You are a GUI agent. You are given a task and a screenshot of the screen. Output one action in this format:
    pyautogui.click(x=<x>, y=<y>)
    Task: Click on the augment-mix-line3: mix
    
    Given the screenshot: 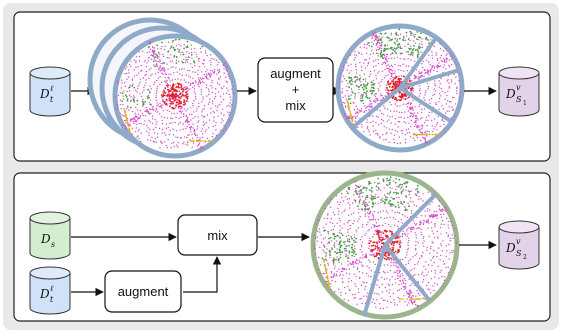 What is the action you would take?
    pyautogui.click(x=295, y=105)
    